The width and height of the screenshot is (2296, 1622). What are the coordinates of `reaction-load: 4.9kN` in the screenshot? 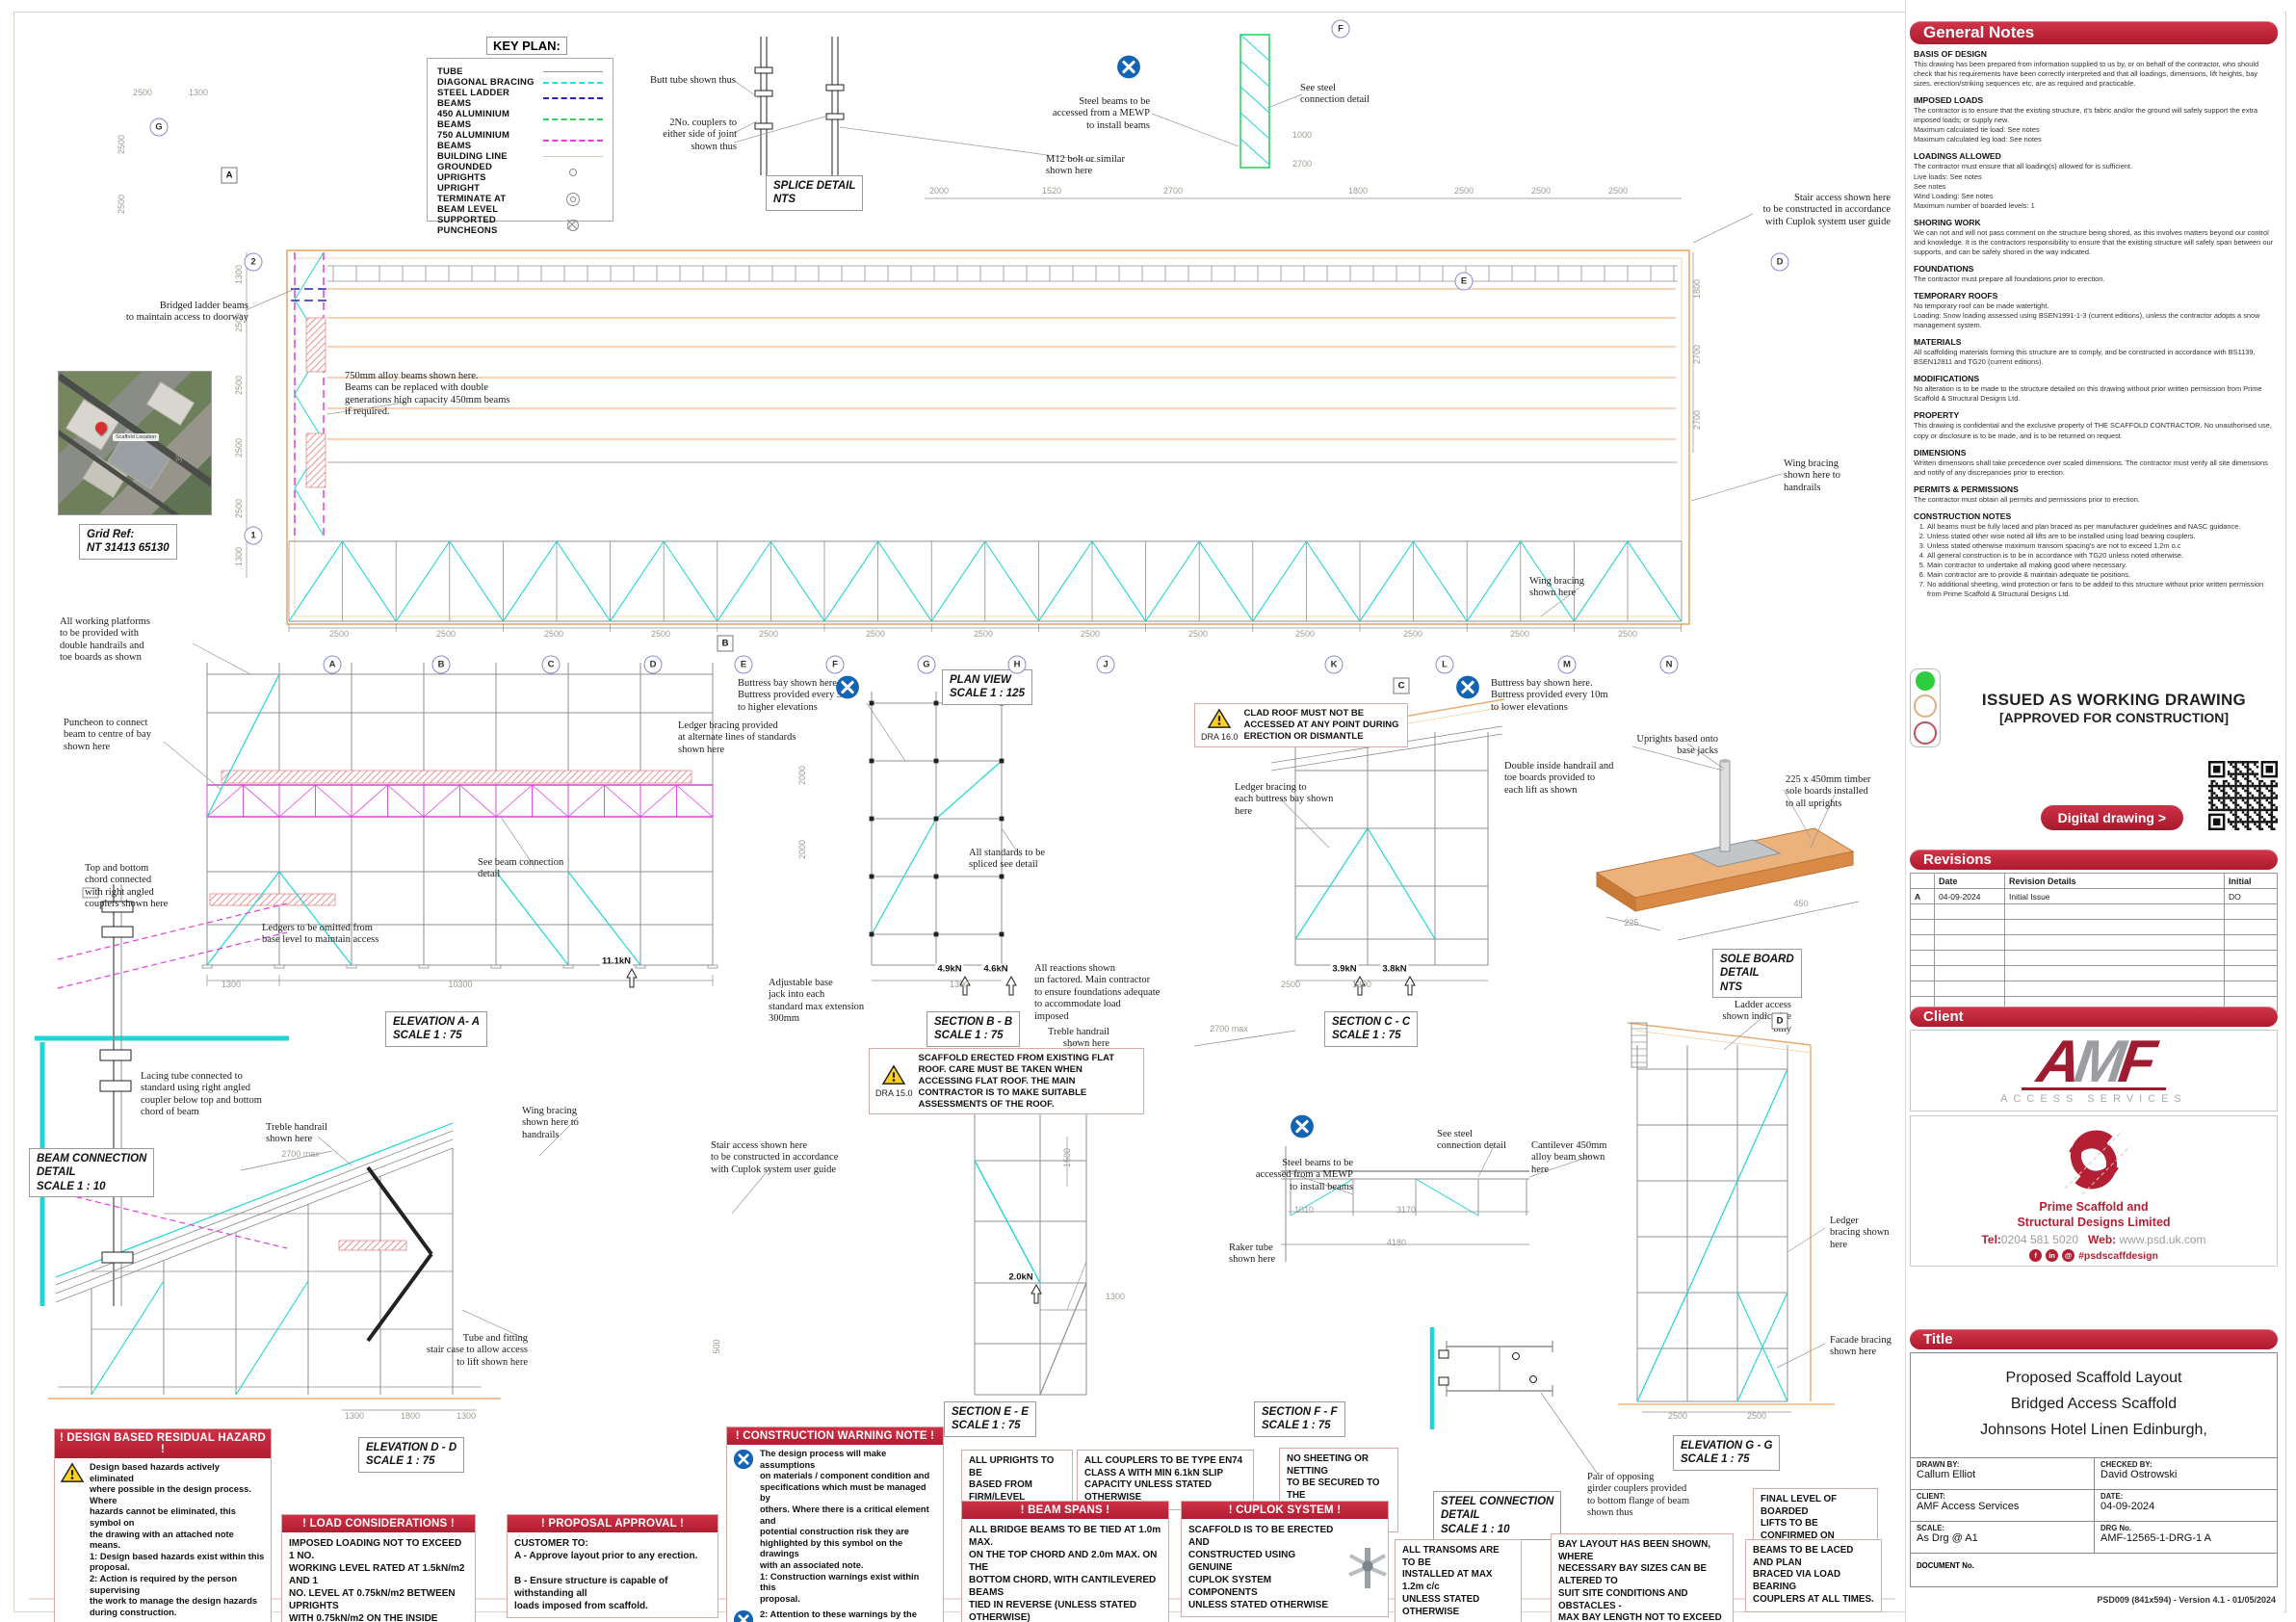 It's located at (949, 969).